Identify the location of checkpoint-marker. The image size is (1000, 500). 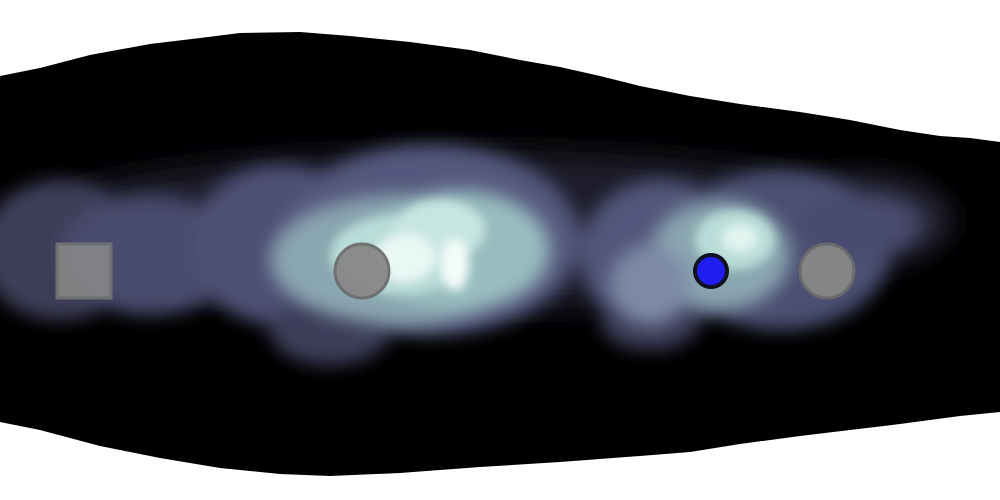
(362, 271).